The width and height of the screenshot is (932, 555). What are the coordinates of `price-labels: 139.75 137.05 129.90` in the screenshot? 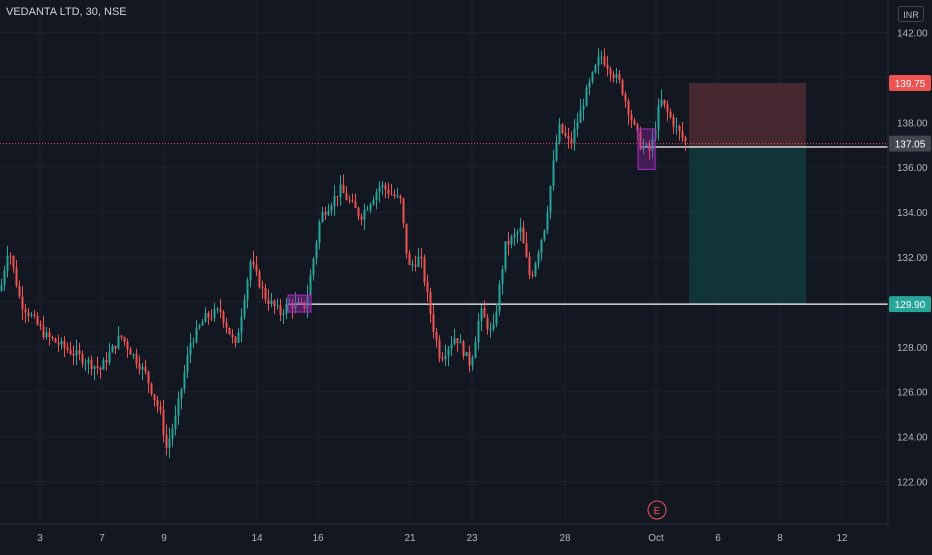 It's located at (910, 193).